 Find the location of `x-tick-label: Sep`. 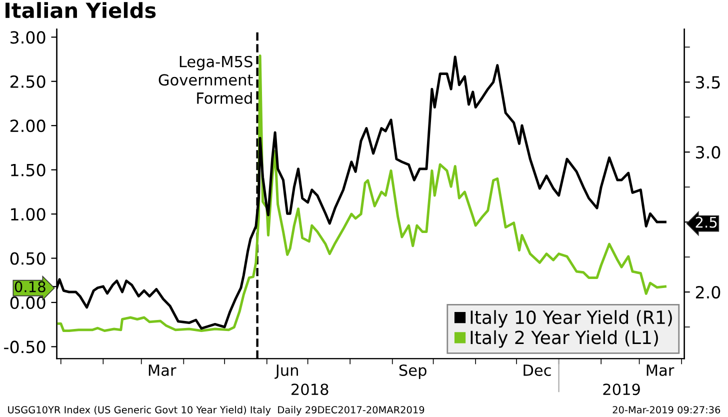

x-tick-label: Sep is located at coordinates (412, 371).